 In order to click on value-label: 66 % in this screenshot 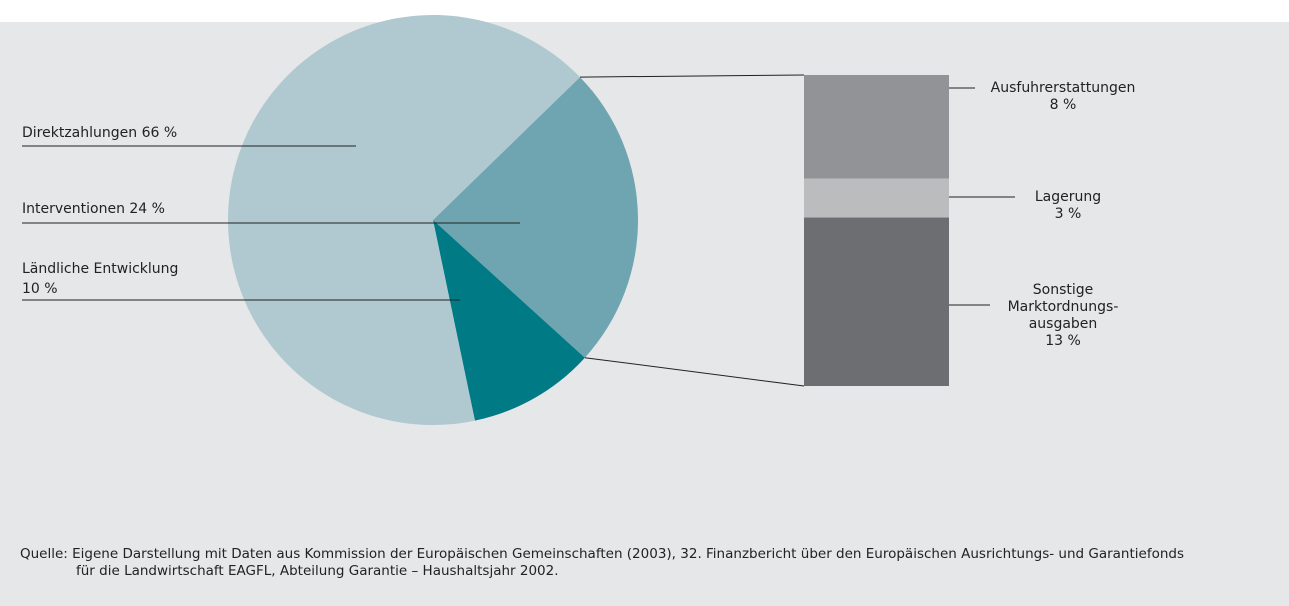, I will do `click(159, 133)`.